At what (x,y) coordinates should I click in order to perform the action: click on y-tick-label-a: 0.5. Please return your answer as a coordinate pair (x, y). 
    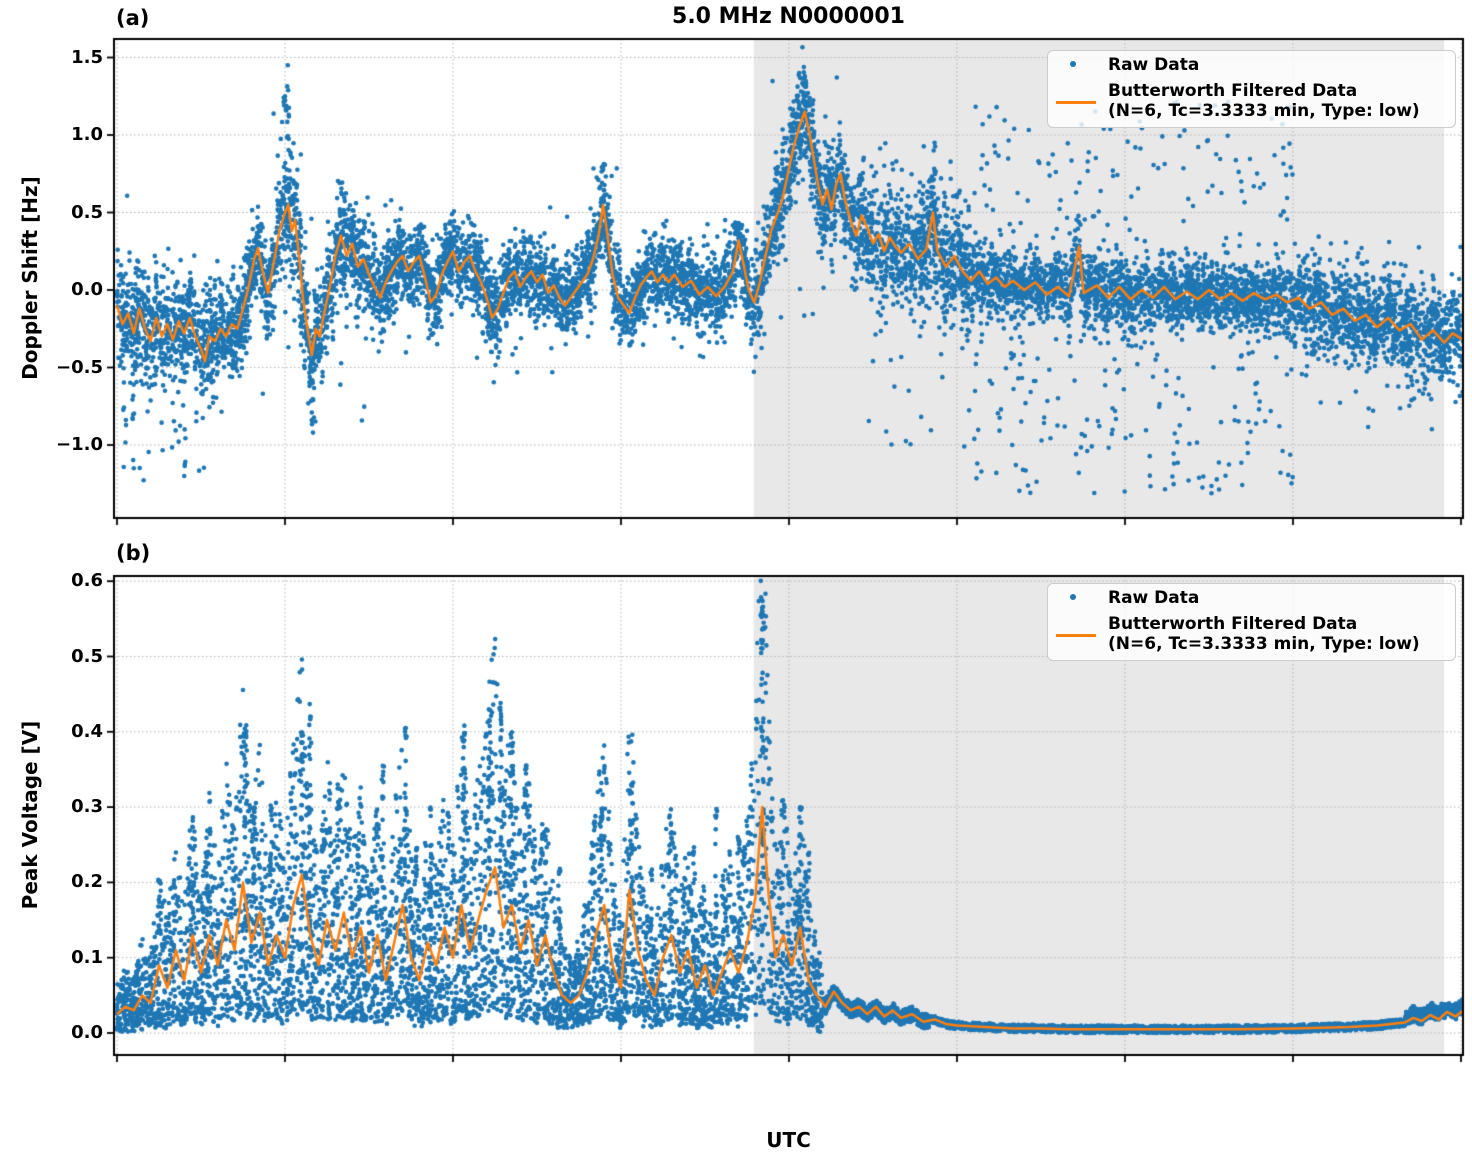
    Looking at the image, I should click on (87, 212).